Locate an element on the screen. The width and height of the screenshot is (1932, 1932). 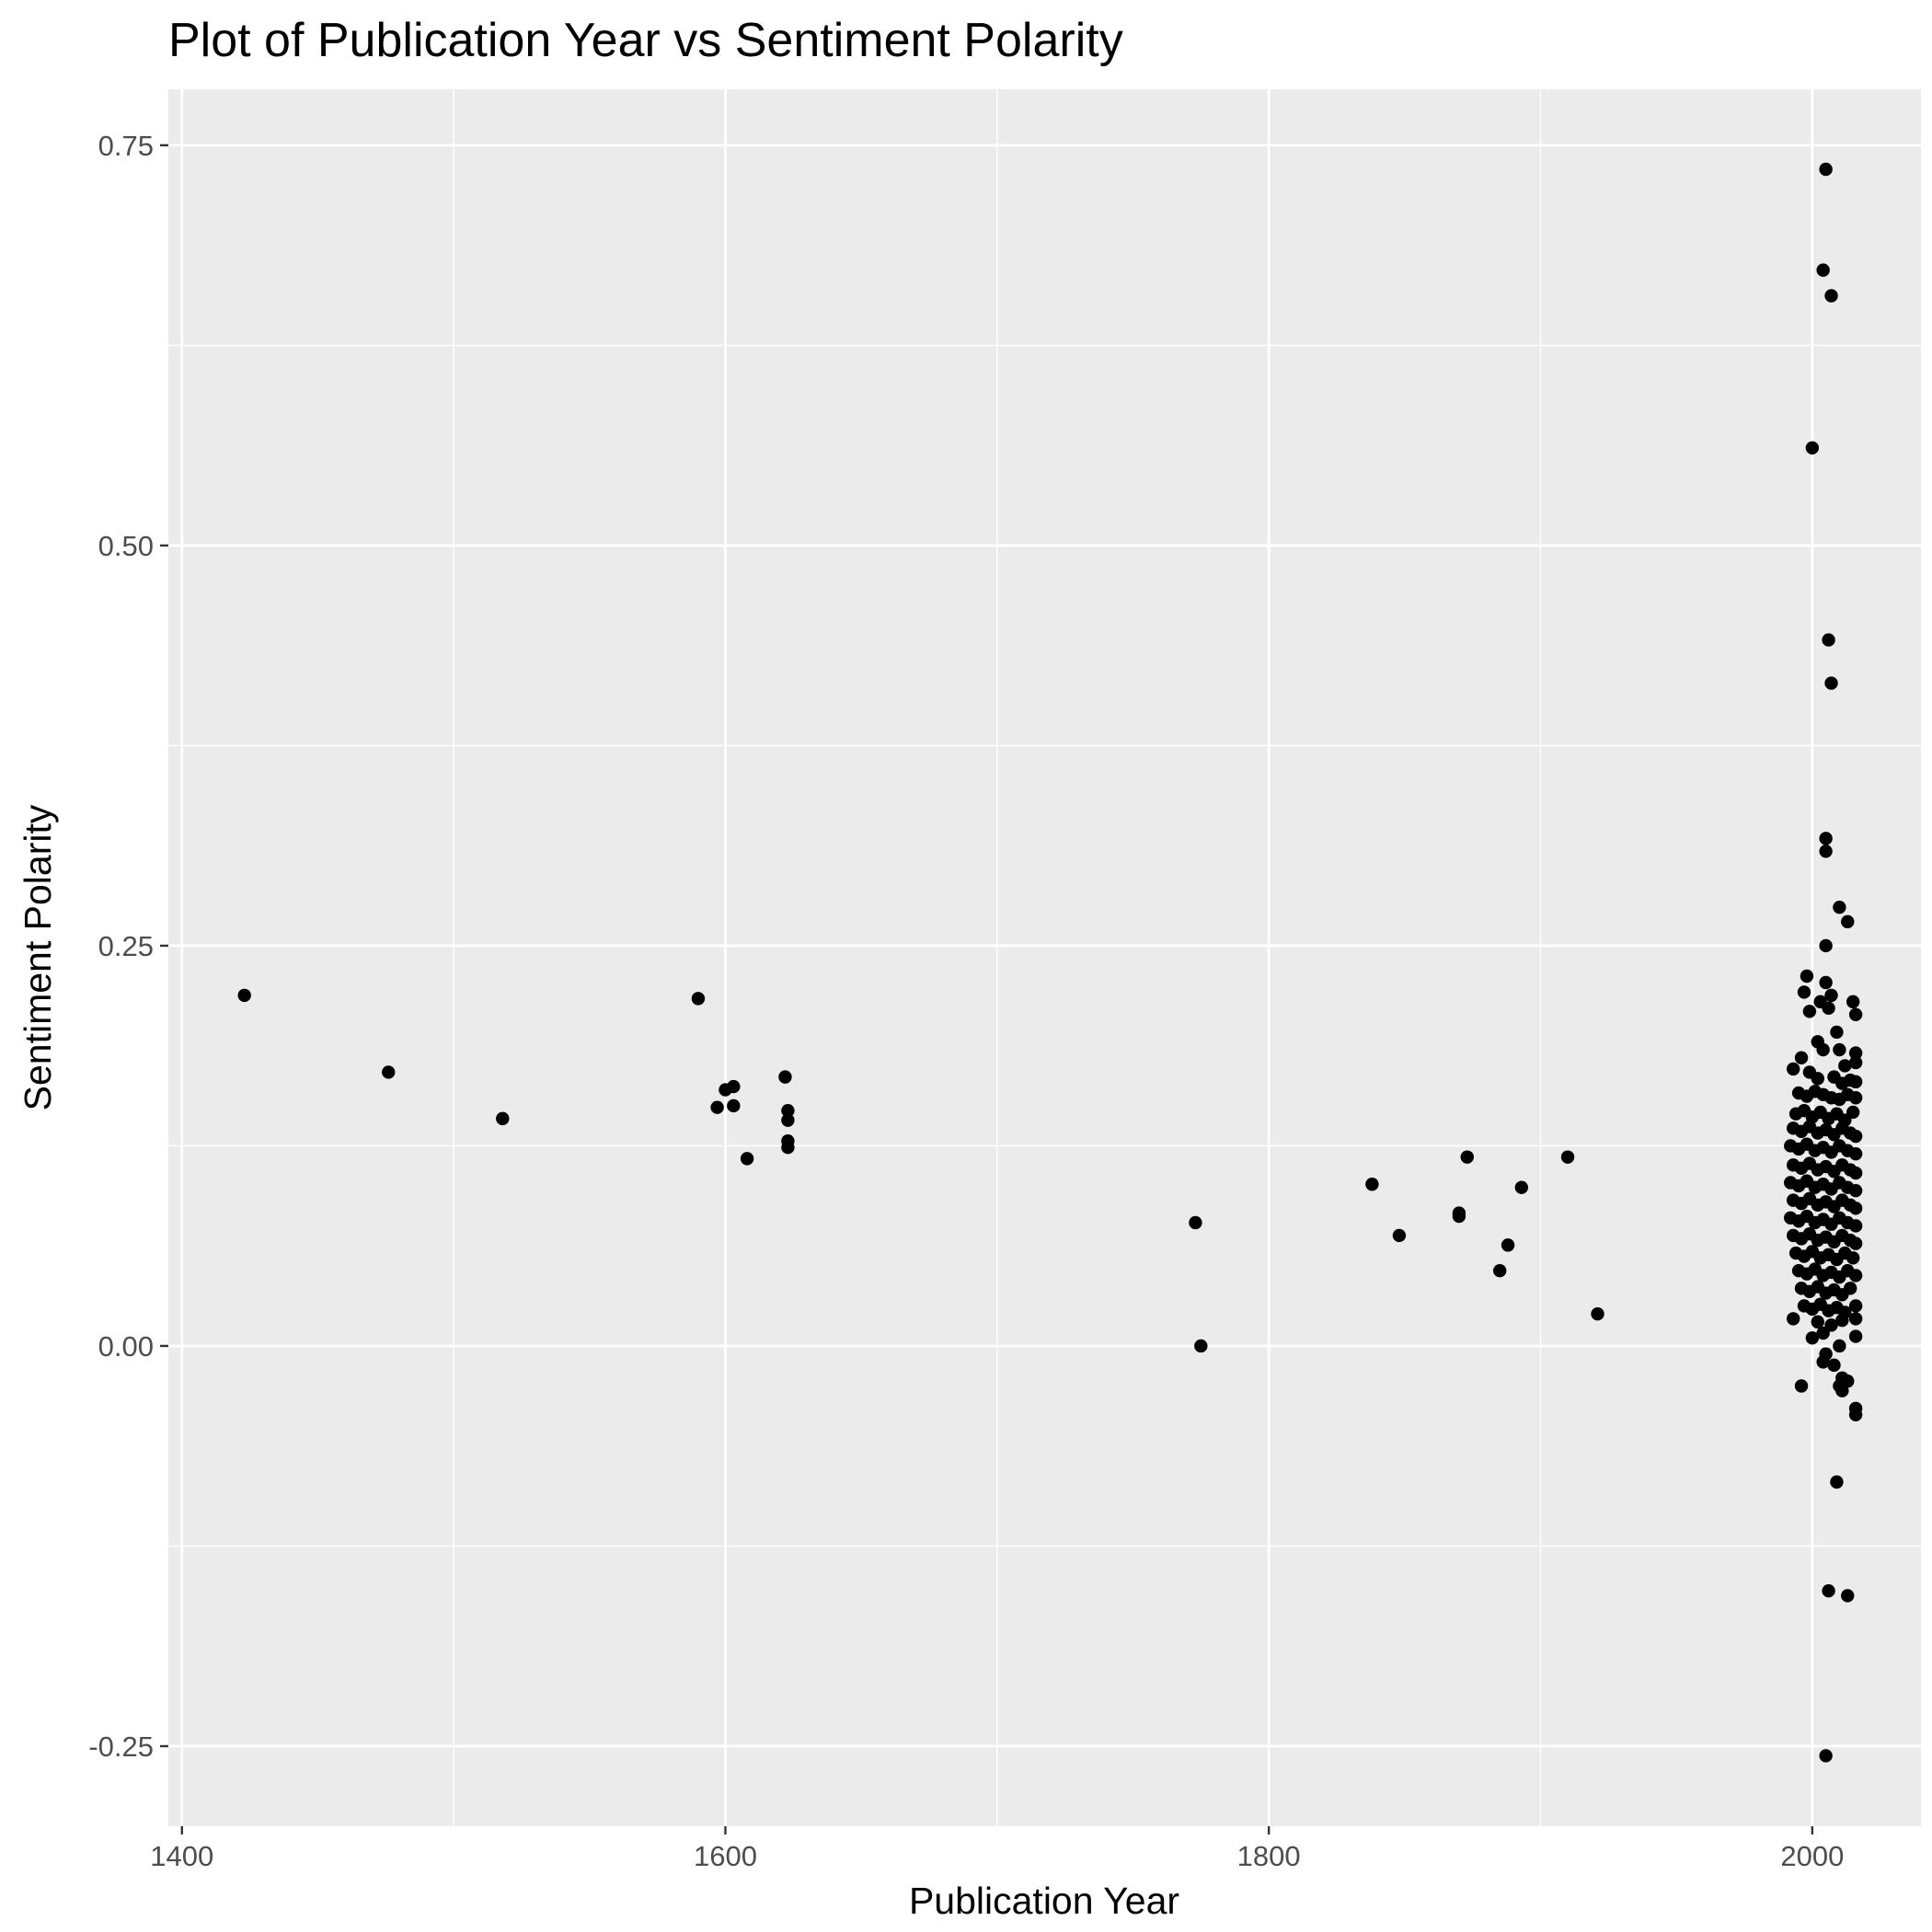
y-axis-title: Sentiment Polarity is located at coordinates (38, 957).